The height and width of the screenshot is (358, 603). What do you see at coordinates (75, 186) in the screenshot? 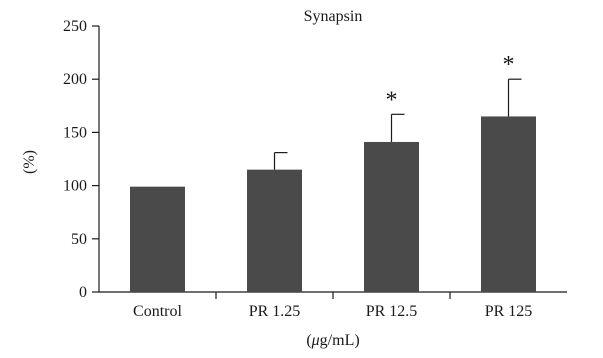
I see `y-tick-label: 100` at bounding box center [75, 186].